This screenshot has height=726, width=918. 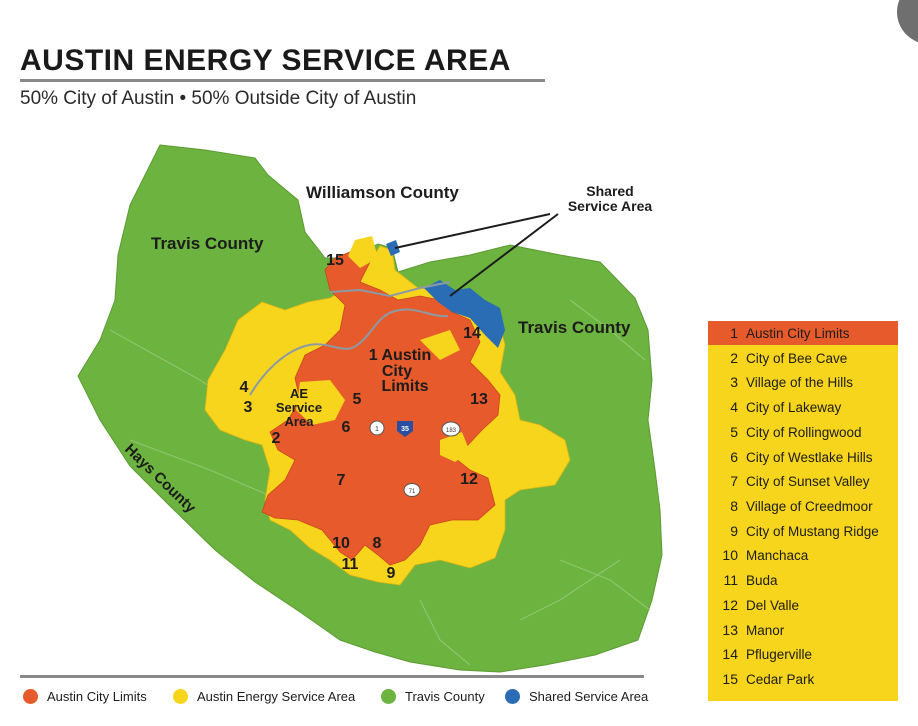 I want to click on shared-area-label-line1: Shared, so click(x=609, y=191).